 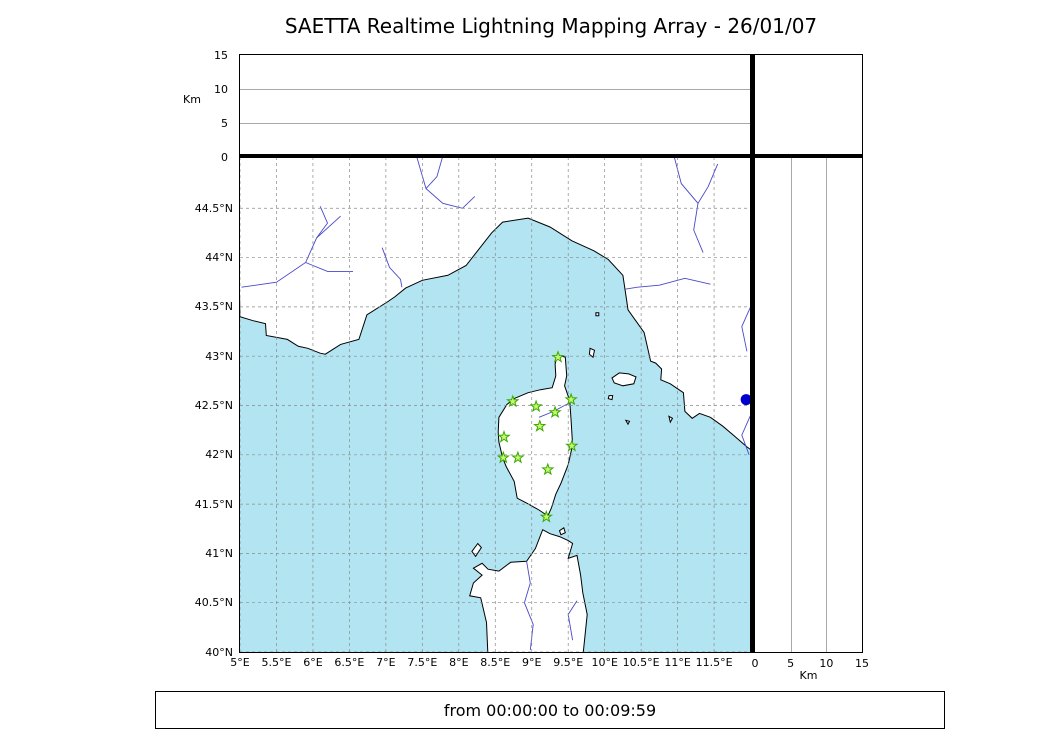 I want to click on lon-tick-label: 5°E, so click(x=240, y=662).